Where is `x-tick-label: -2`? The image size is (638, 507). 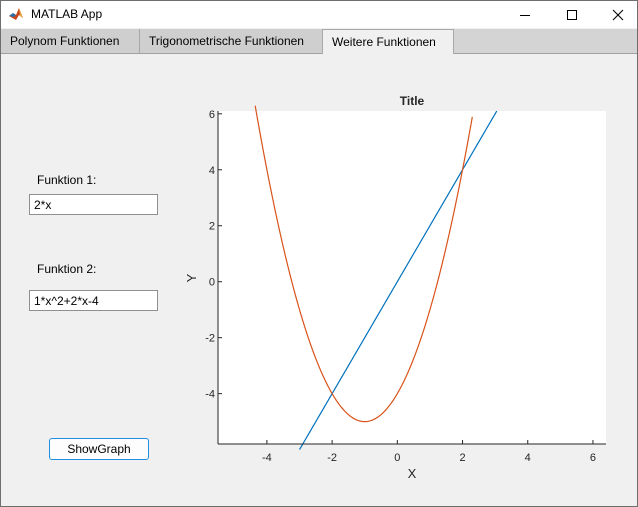 x-tick-label: -2 is located at coordinates (332, 458).